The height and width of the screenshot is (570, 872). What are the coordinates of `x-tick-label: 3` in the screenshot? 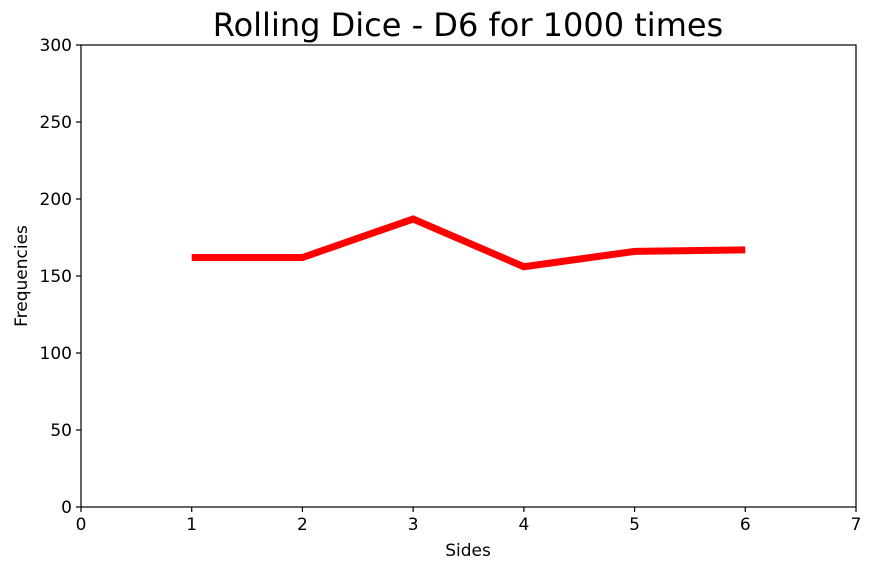 It's located at (413, 525).